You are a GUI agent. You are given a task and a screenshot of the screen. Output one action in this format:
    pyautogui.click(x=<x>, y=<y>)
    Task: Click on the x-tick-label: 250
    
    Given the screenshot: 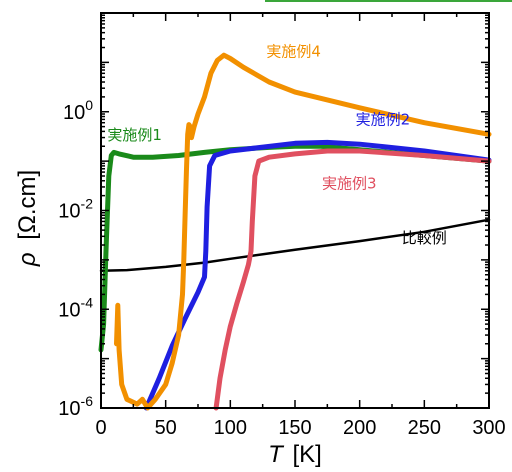 What is the action you would take?
    pyautogui.click(x=424, y=428)
    